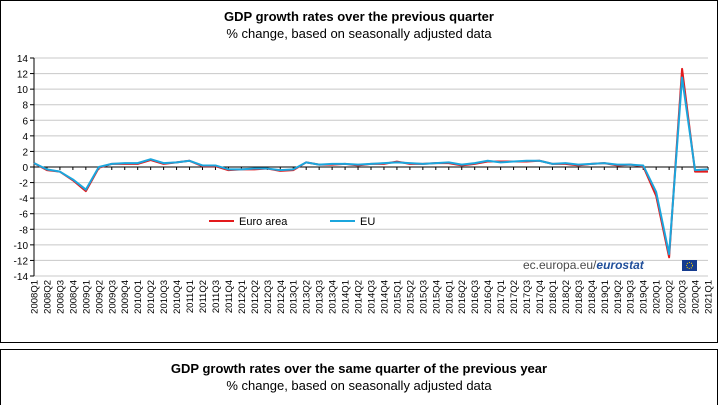 Image resolution: width=720 pixels, height=405 pixels. Describe the element at coordinates (164, 297) in the screenshot. I see `x-tick-label: 2010Q3` at that location.